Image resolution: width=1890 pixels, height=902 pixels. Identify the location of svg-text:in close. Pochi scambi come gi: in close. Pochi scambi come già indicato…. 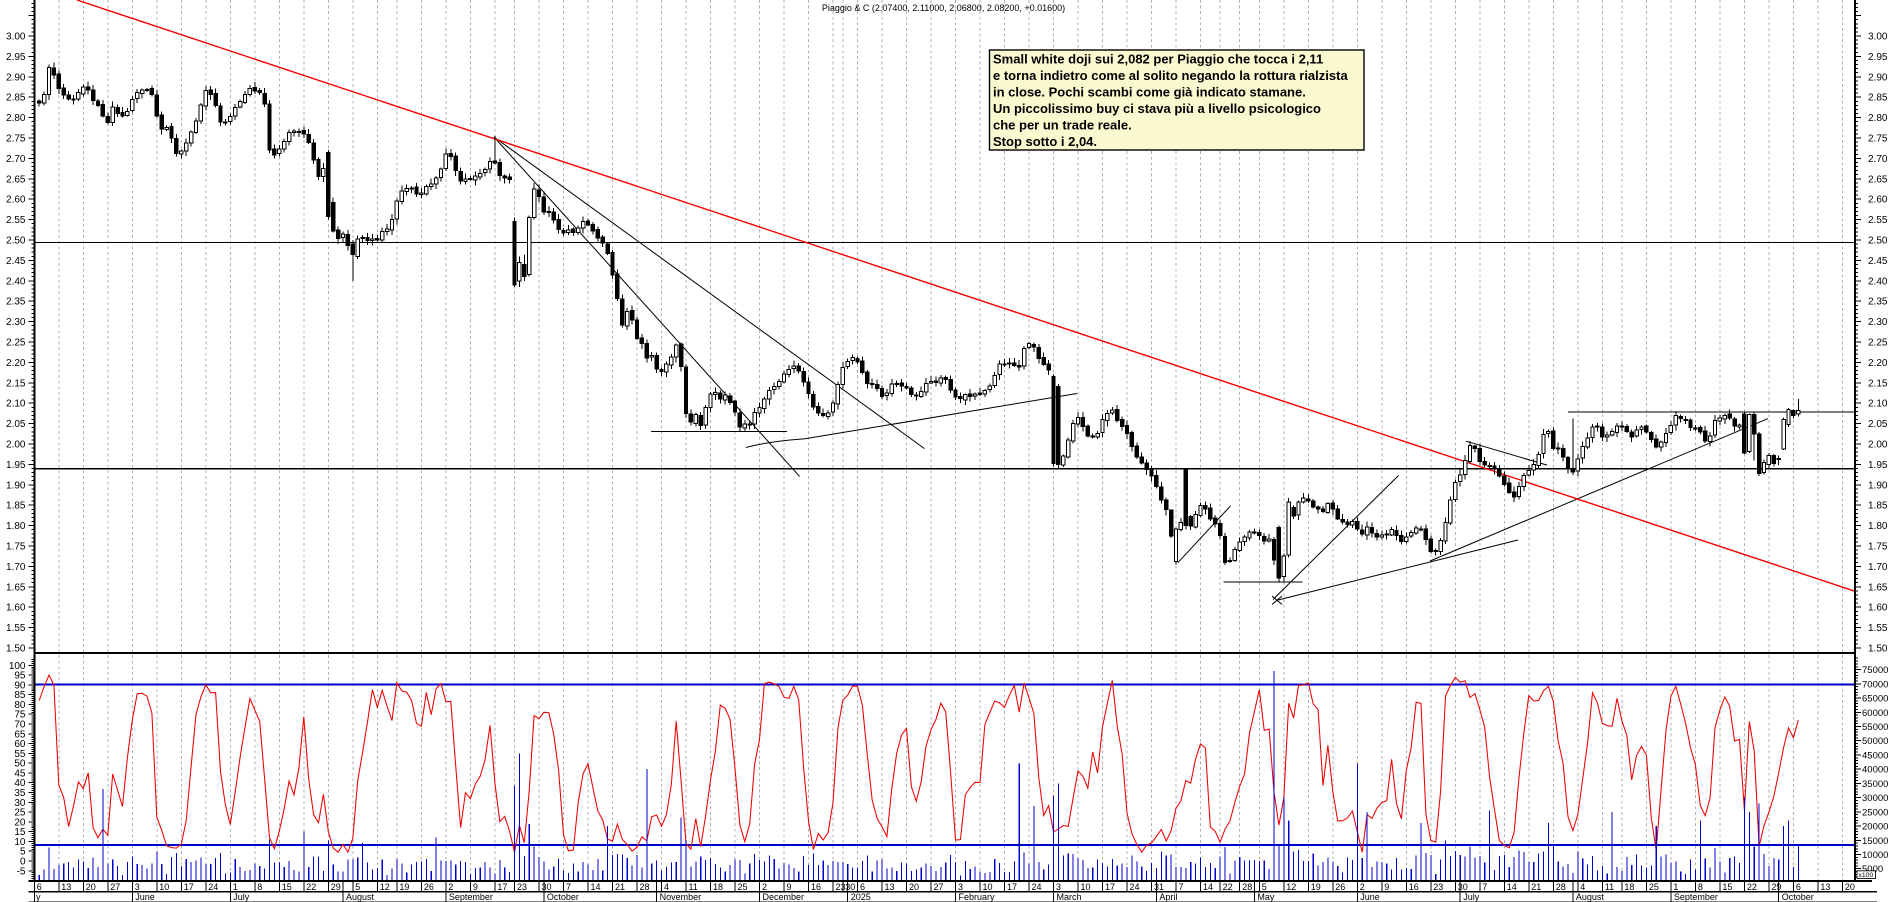
(1149, 92).